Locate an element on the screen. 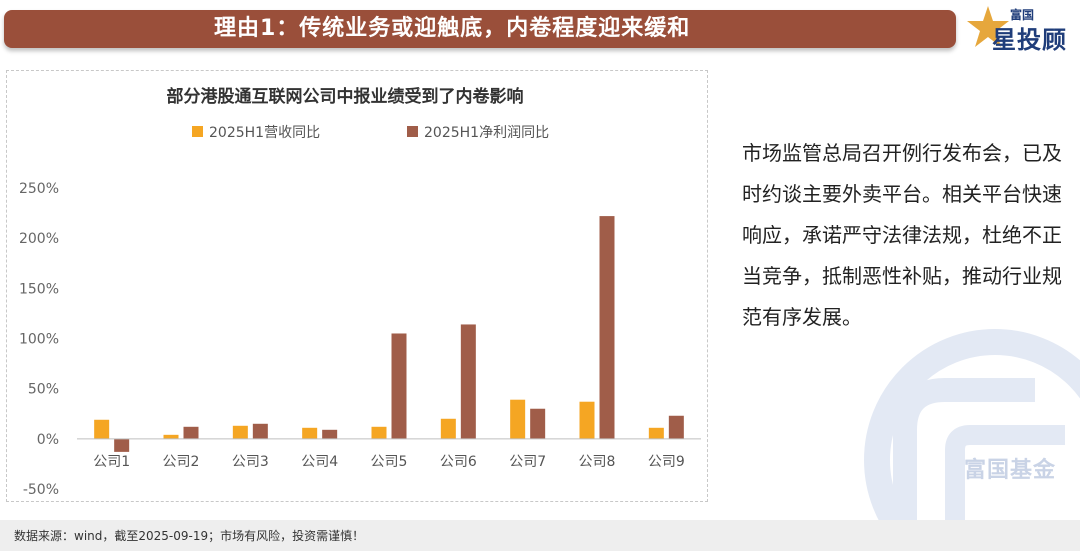 This screenshot has height=551, width=1080. logo-brand-big: 星投顾 is located at coordinates (1029, 40).